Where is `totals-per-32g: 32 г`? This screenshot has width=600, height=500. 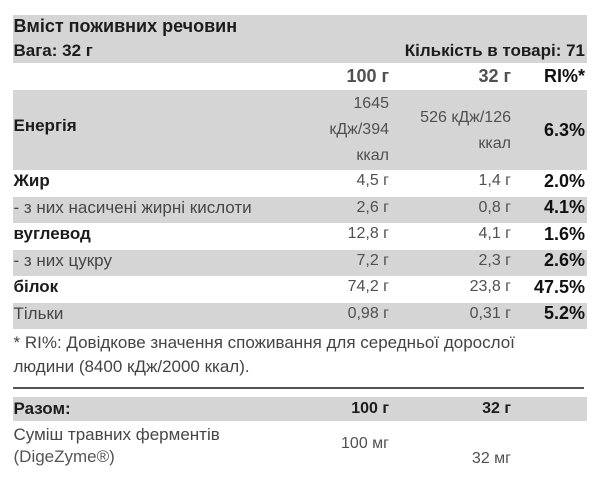
totals-per-32g: 32 г is located at coordinates (496, 408).